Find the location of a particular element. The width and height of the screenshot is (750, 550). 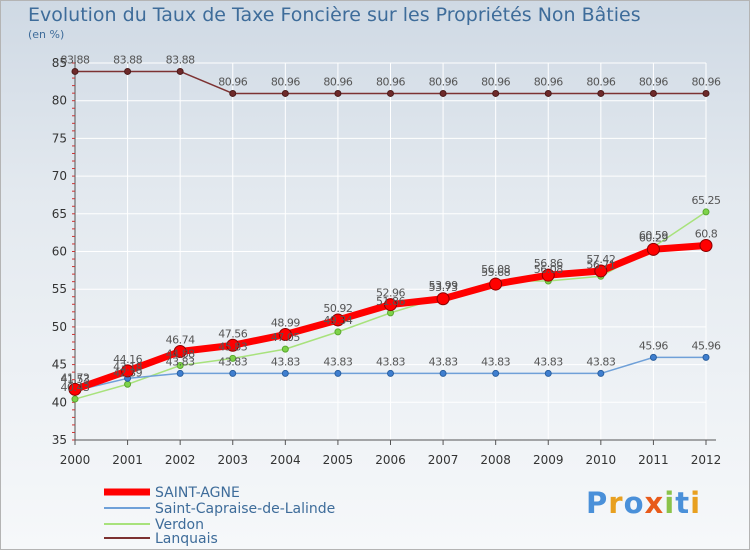

legend-label-3: Lanquais is located at coordinates (186, 539).